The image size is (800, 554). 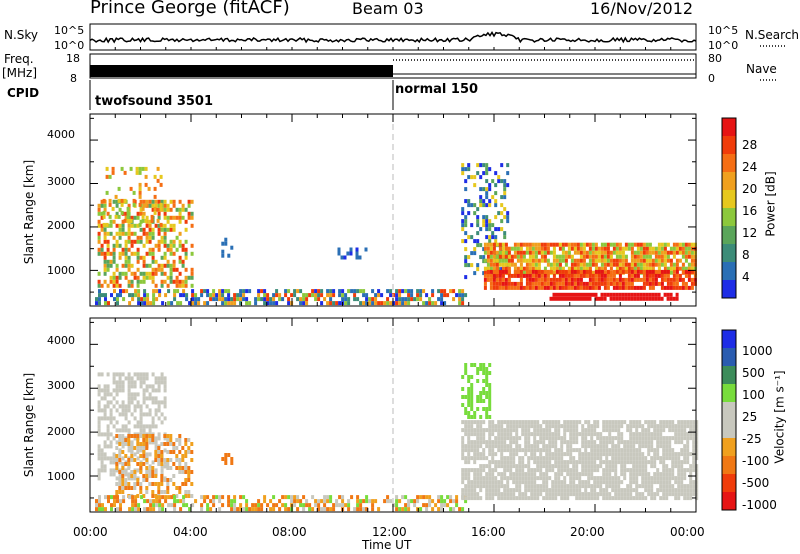 I want to click on colorbar-segment, so click(x=729, y=127).